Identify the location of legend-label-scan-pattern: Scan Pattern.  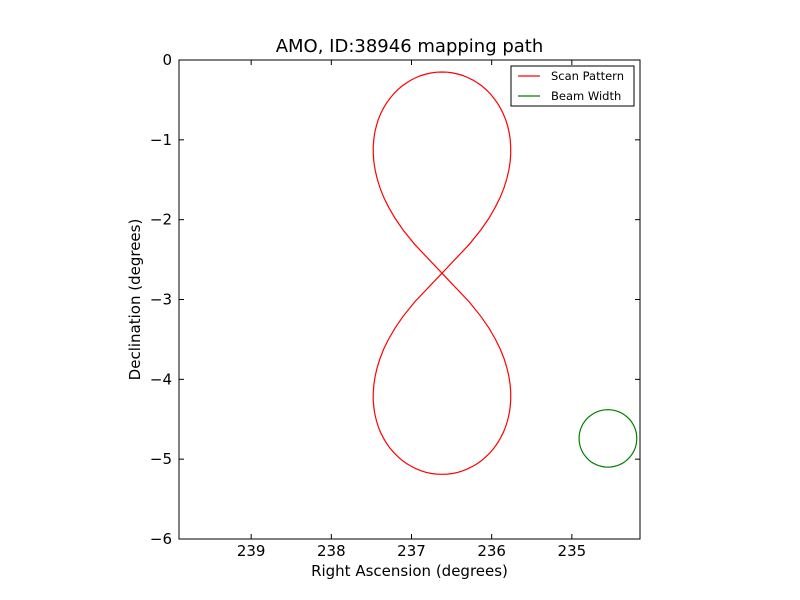
(587, 76).